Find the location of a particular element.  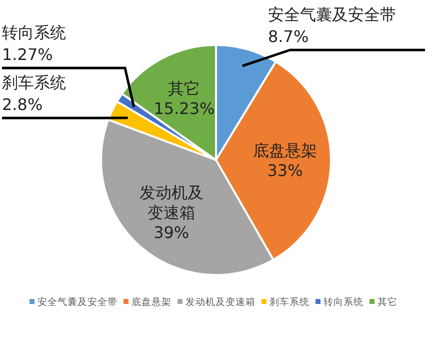

legend-label: 刹车系统 is located at coordinates (290, 302).